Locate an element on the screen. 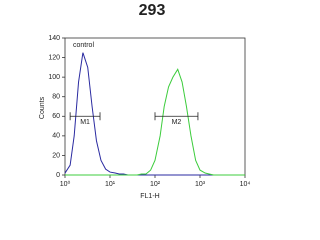 The image size is (320, 240). y-axis-label: Counts is located at coordinates (42, 107).